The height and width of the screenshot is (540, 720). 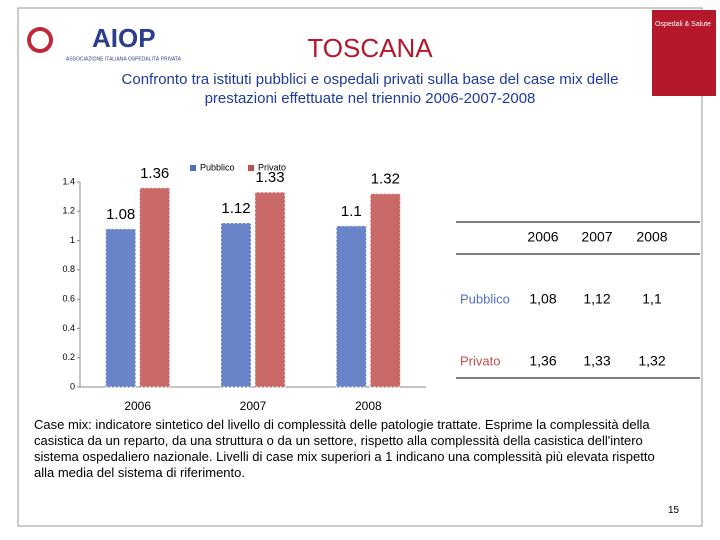 I want to click on logo-name: AIOP, so click(x=124, y=38).